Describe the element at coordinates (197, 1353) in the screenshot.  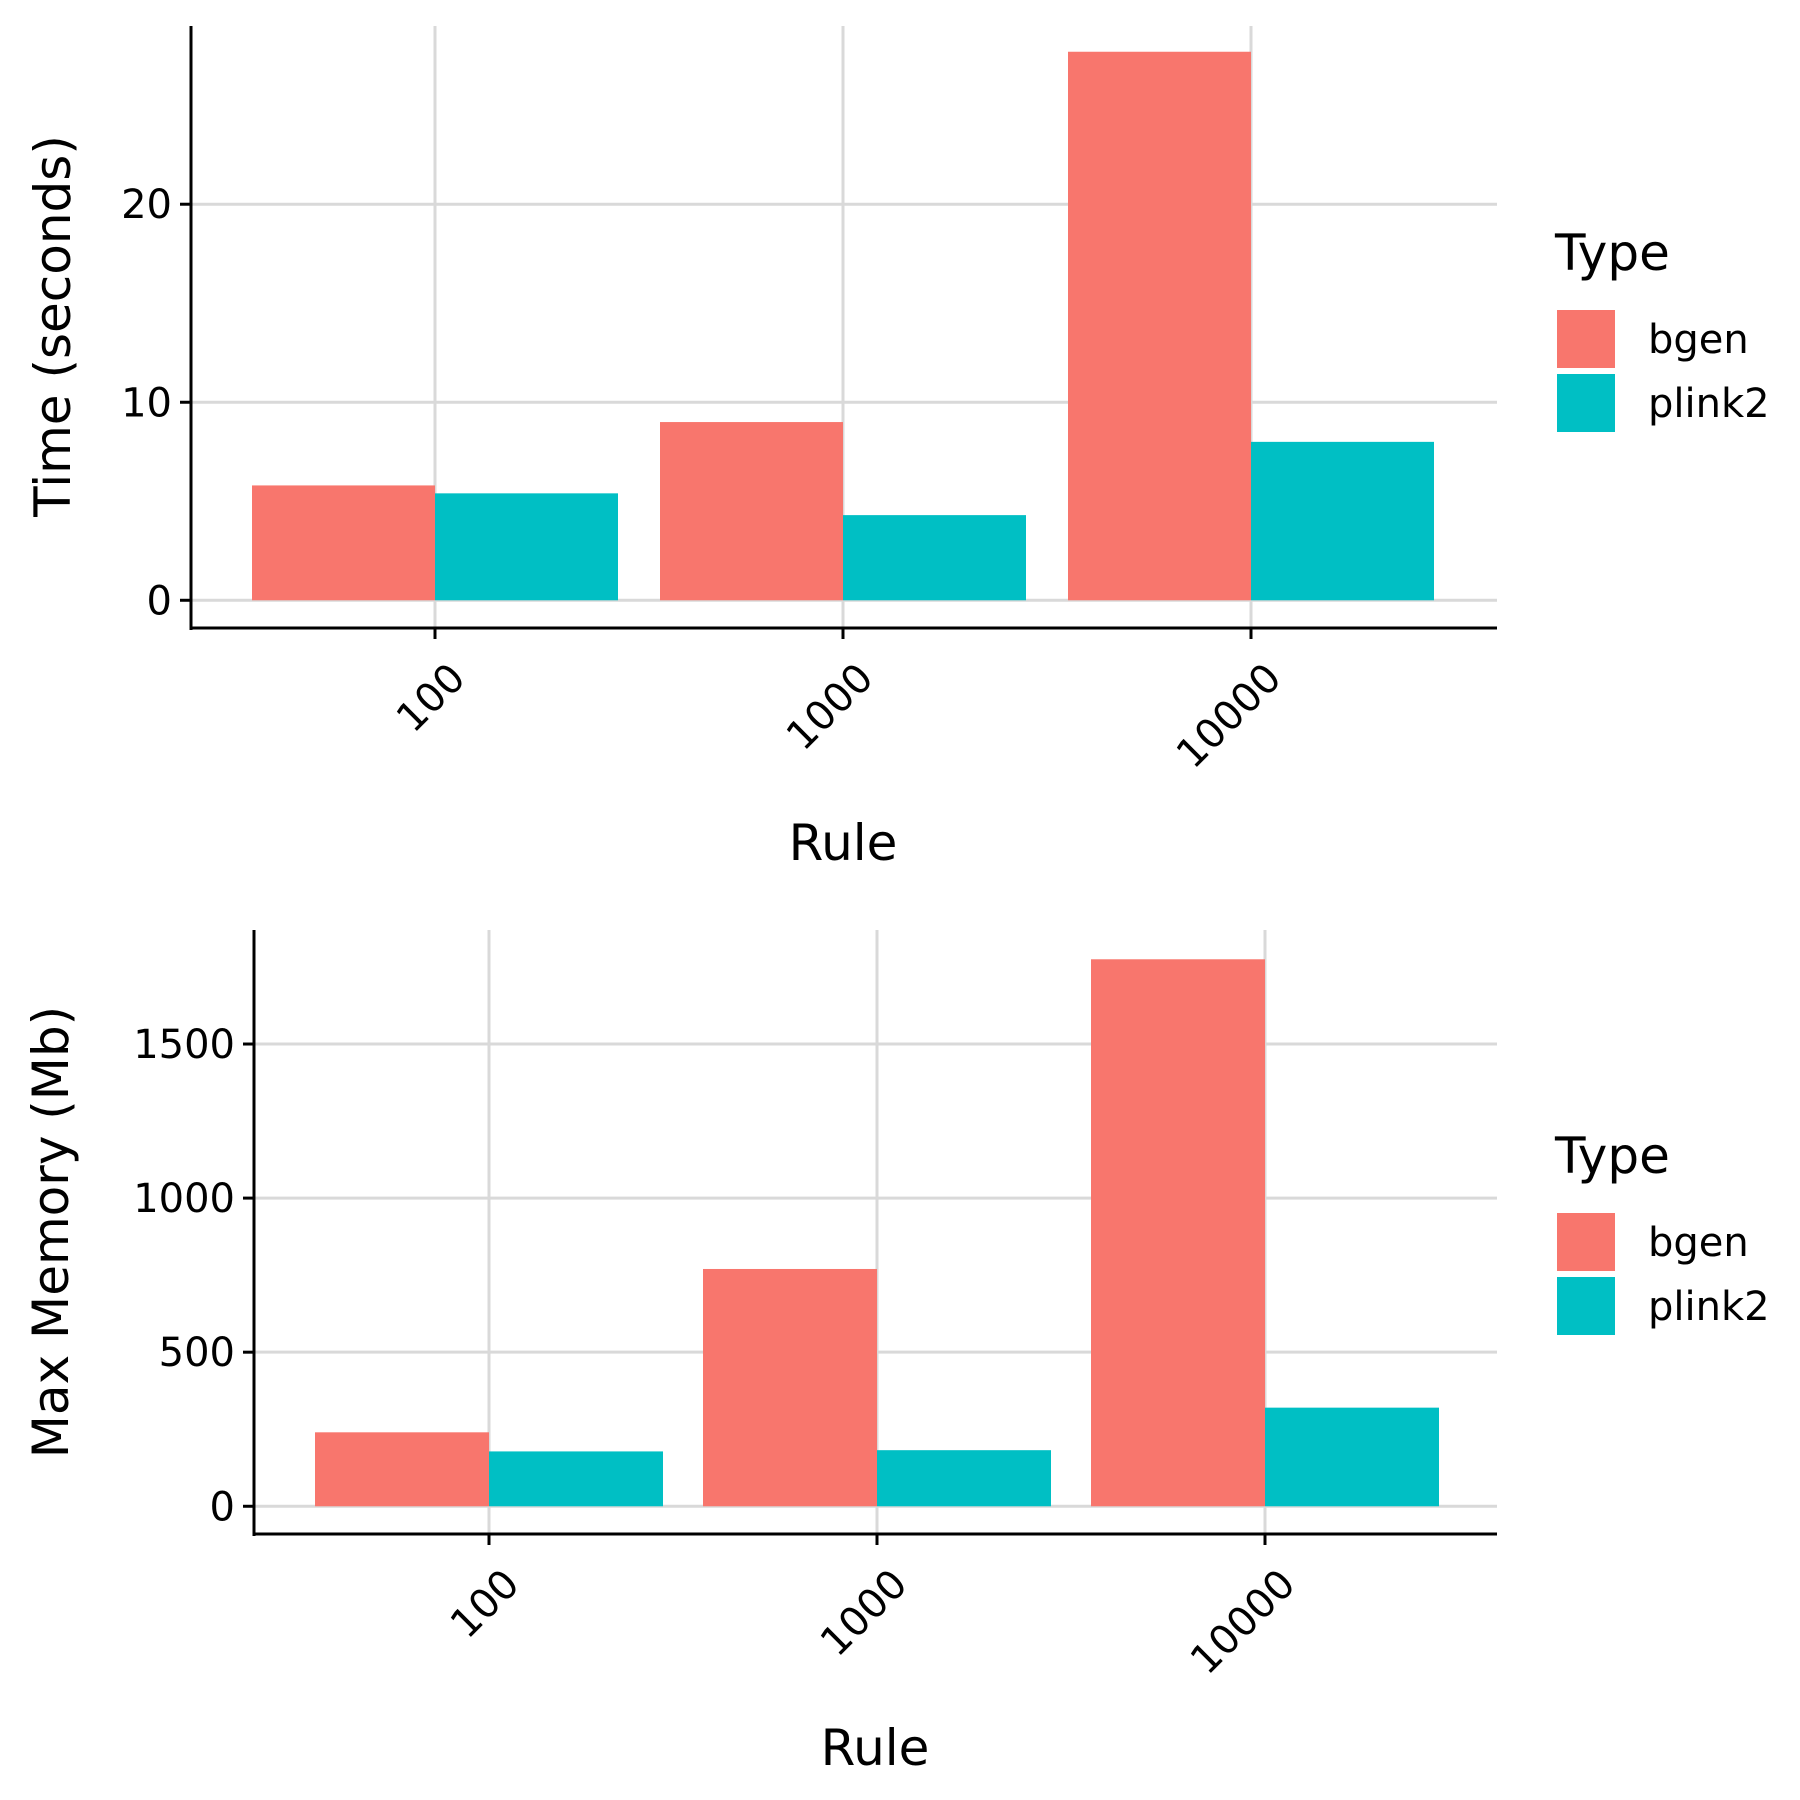
I see `memory-chart-y-tick-label-500: 500` at that location.